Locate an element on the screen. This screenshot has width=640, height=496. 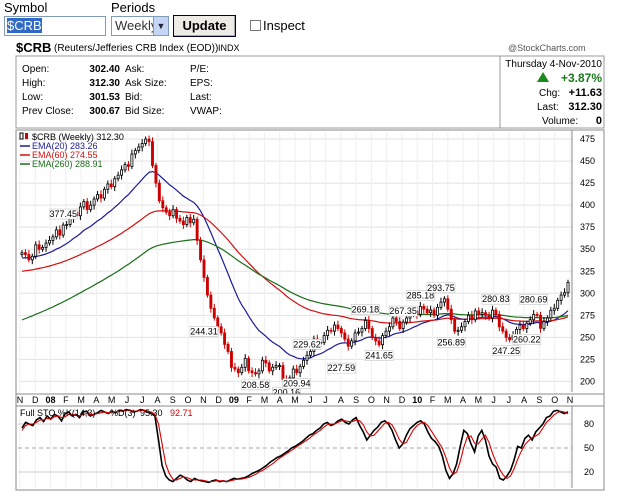
stat-label: Low: is located at coordinates (32, 97).